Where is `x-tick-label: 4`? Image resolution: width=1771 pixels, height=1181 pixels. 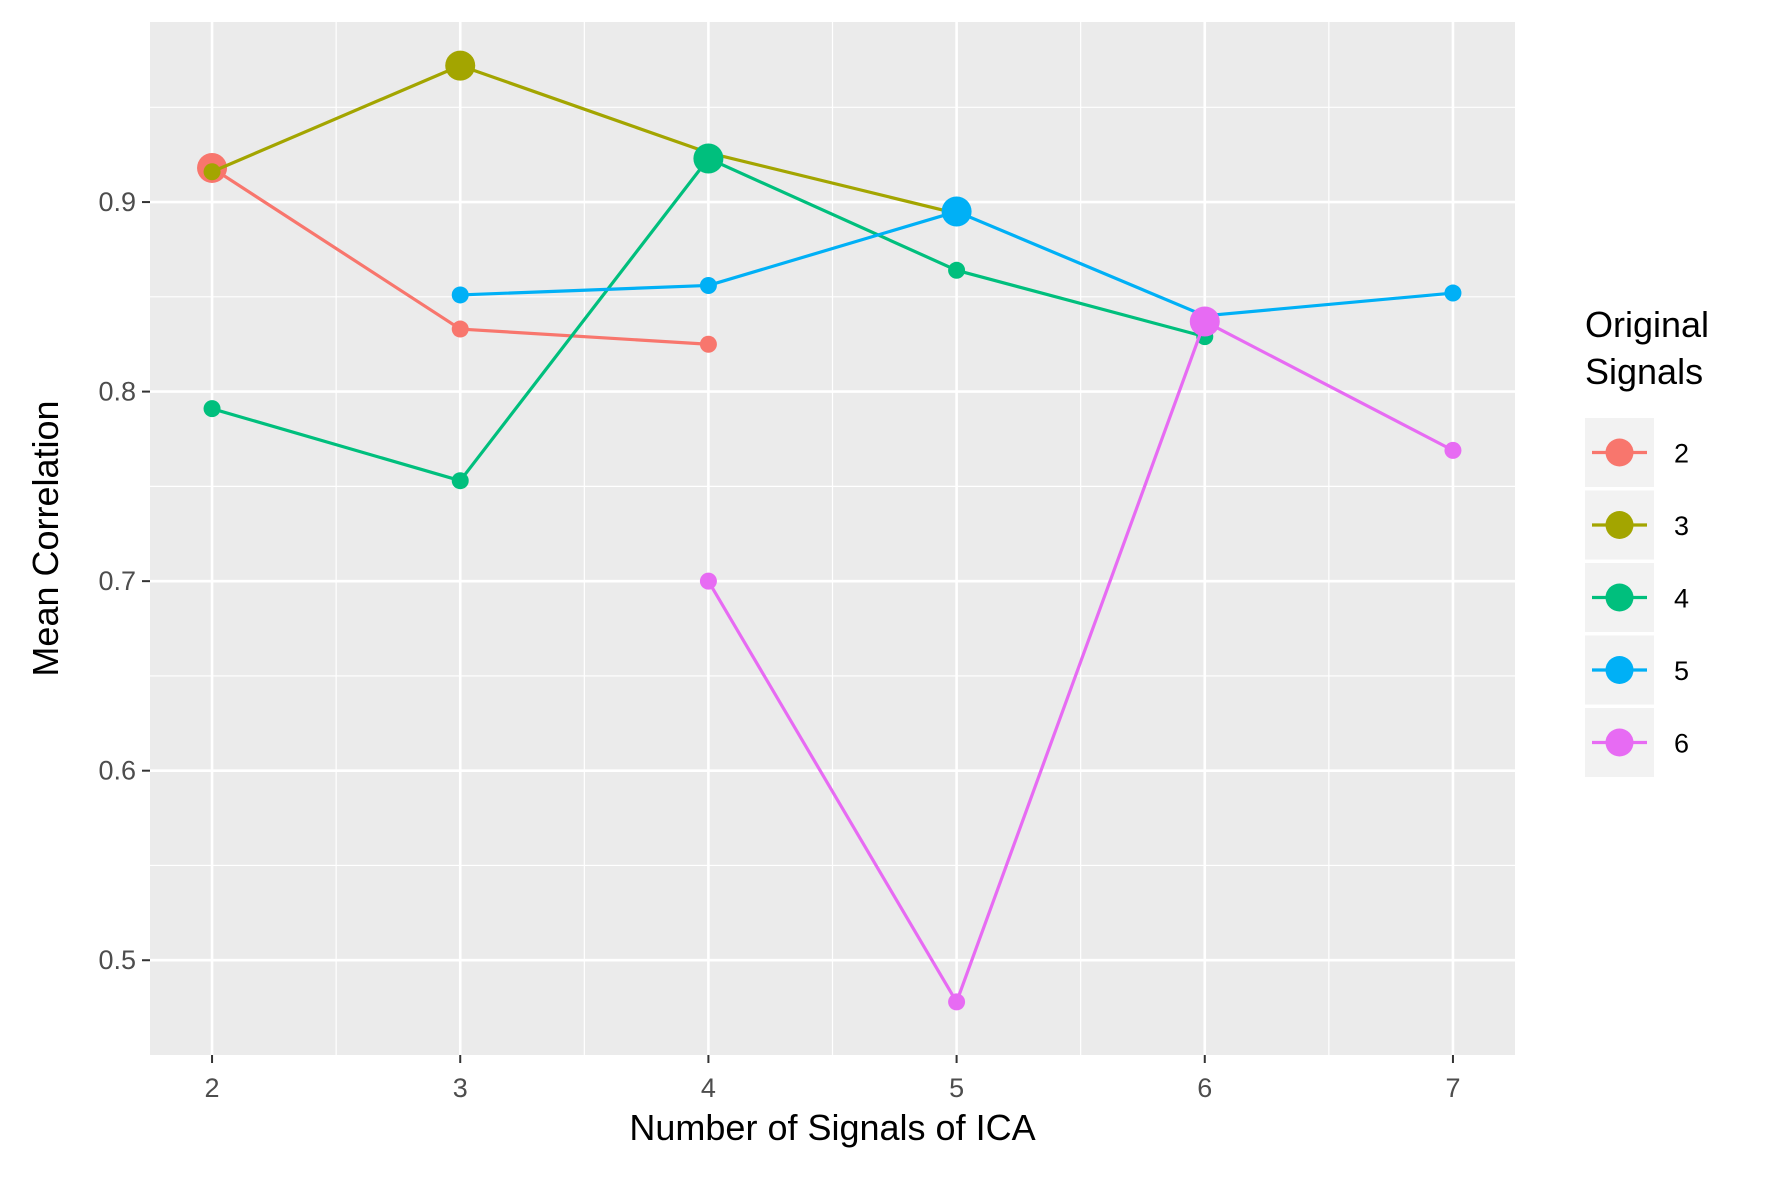
x-tick-label: 4 is located at coordinates (708, 1088).